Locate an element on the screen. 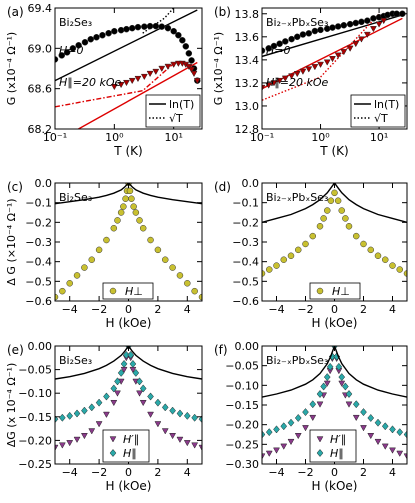  material-label: Bi₂₋ₓPbₓSe₃ is located at coordinates (297, 22).